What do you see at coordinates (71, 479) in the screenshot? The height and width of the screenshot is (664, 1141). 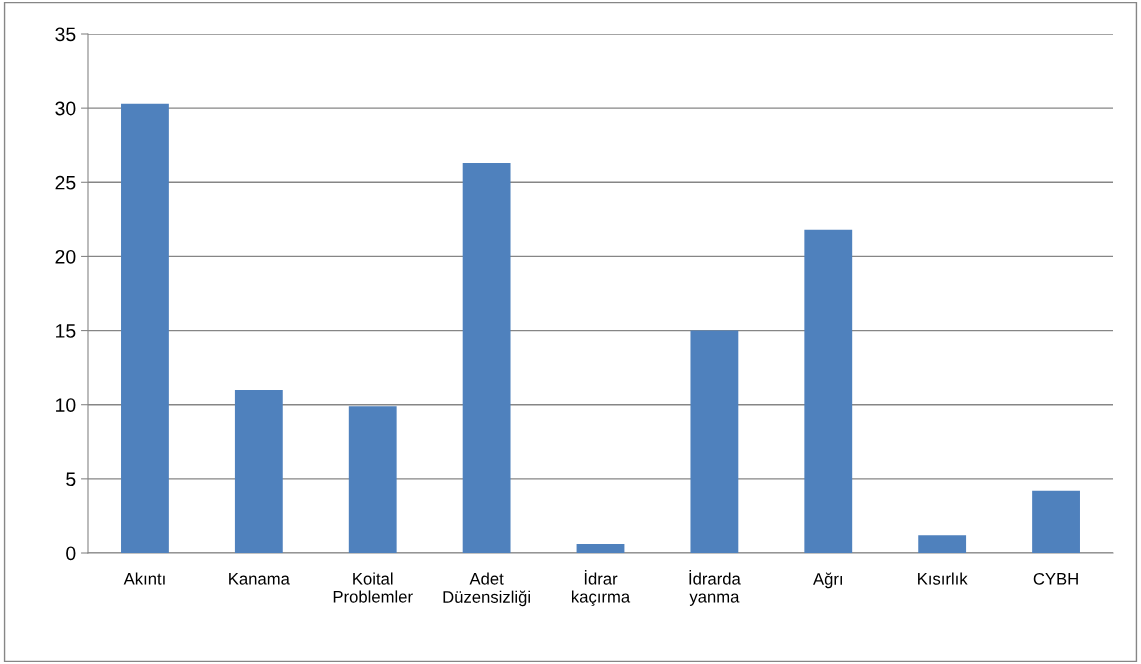 I see `y-tick-label: 5` at bounding box center [71, 479].